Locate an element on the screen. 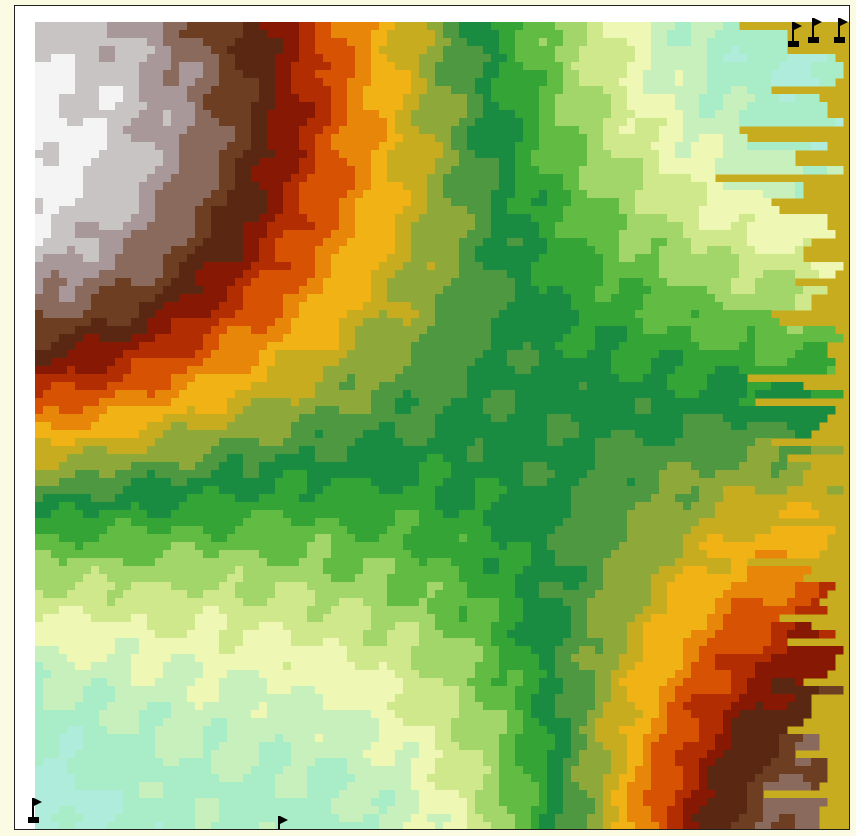  flag-marker-bottom-center is located at coordinates (281, 821).